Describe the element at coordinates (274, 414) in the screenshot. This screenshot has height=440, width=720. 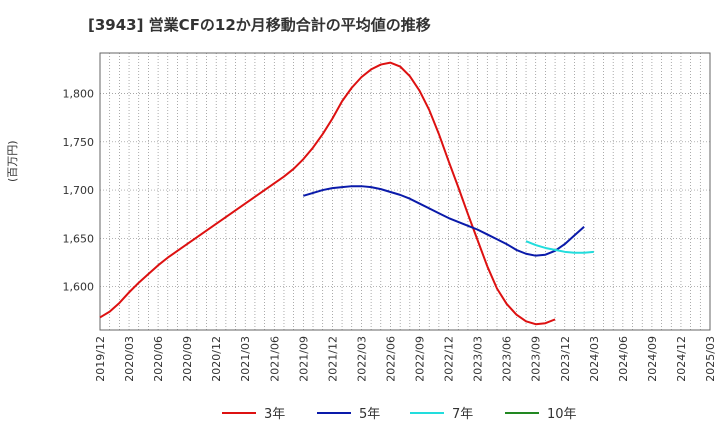
I see `legend-label: 3年` at that location.